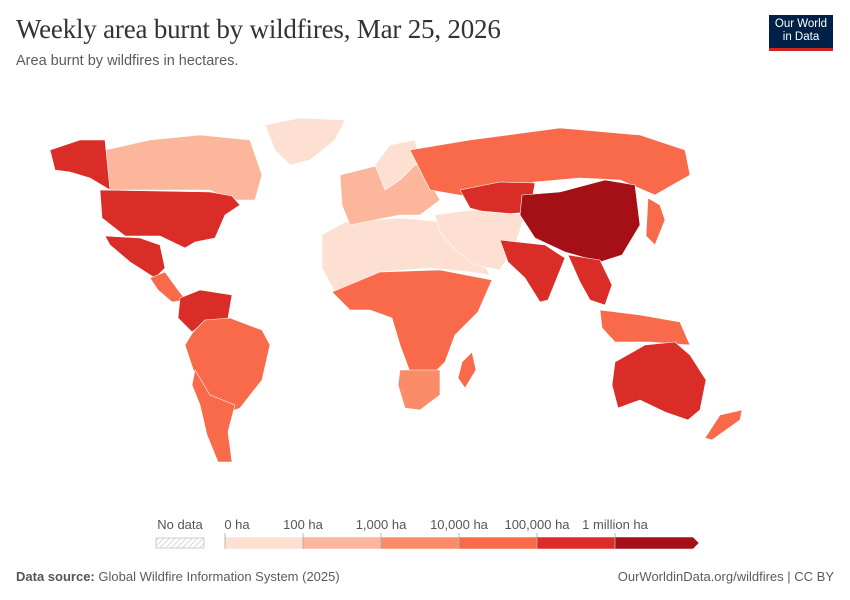  What do you see at coordinates (381, 524) in the screenshot?
I see `legend-label: 1,000 ha` at bounding box center [381, 524].